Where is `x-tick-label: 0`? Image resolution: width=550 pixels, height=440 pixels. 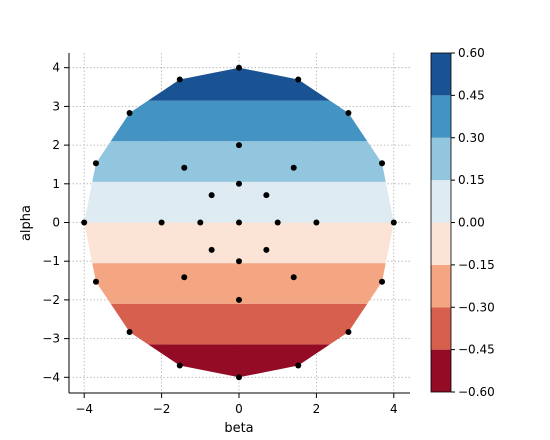
x-tick-label: 0 is located at coordinates (239, 409).